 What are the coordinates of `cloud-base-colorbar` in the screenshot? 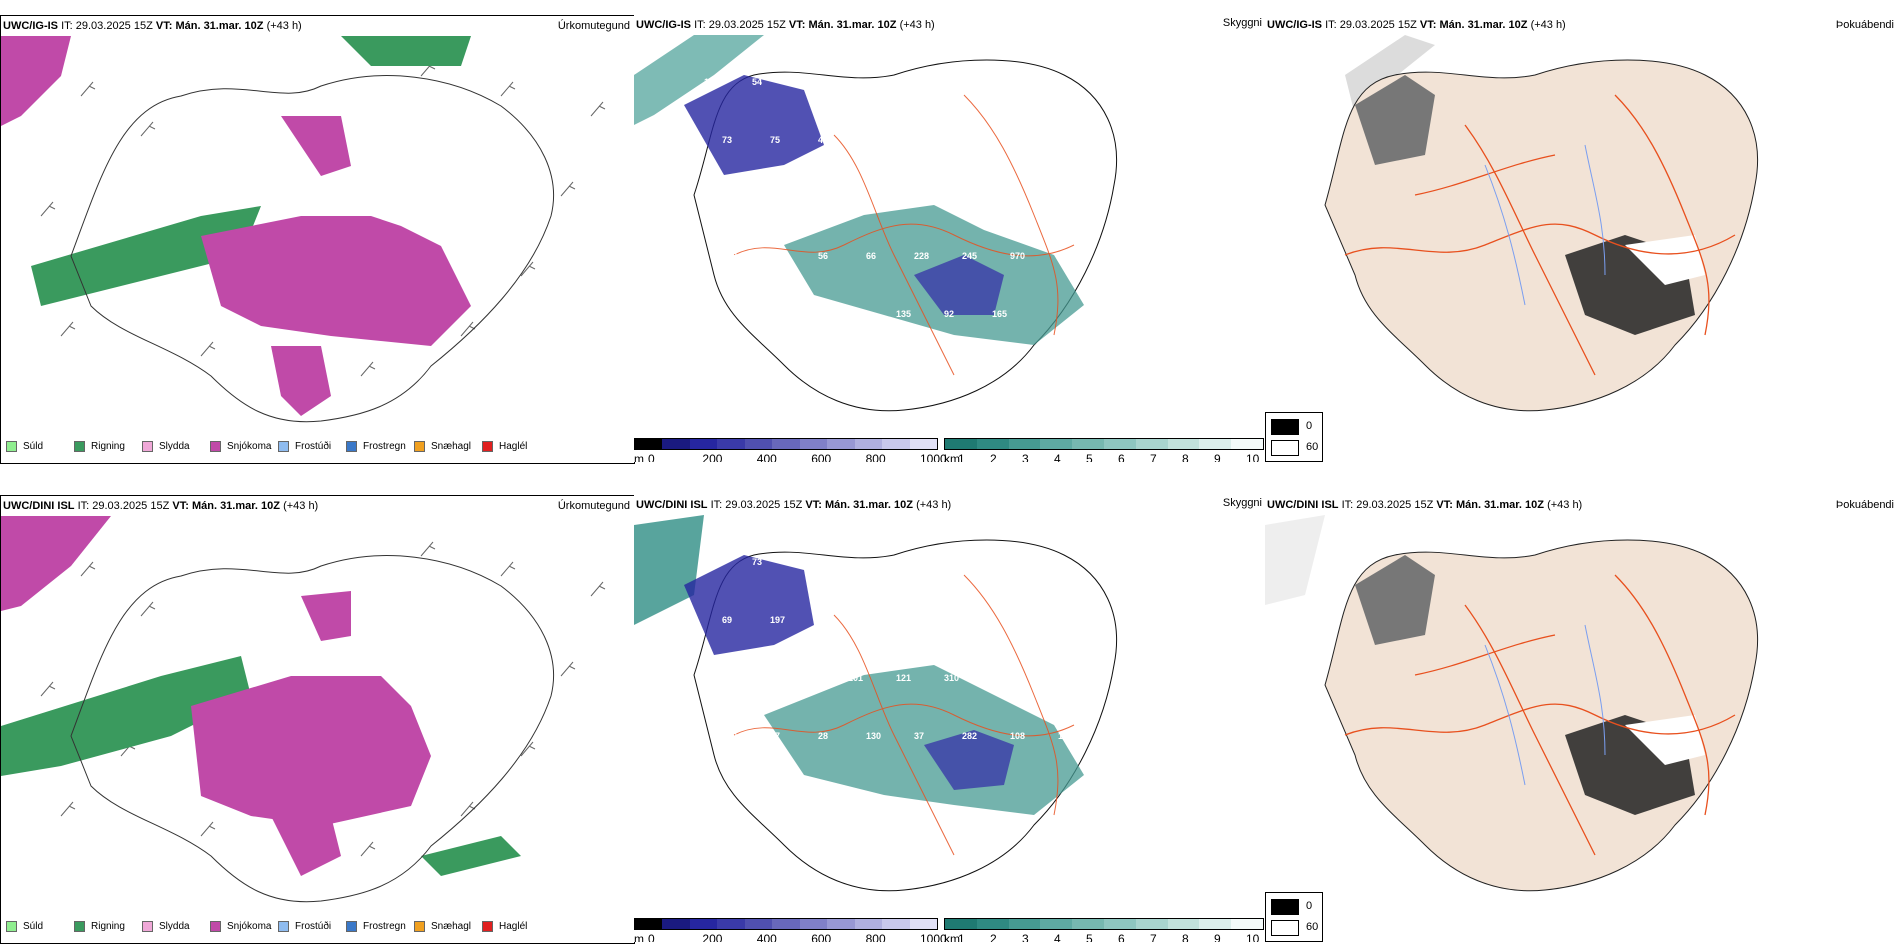 It's located at (786, 444).